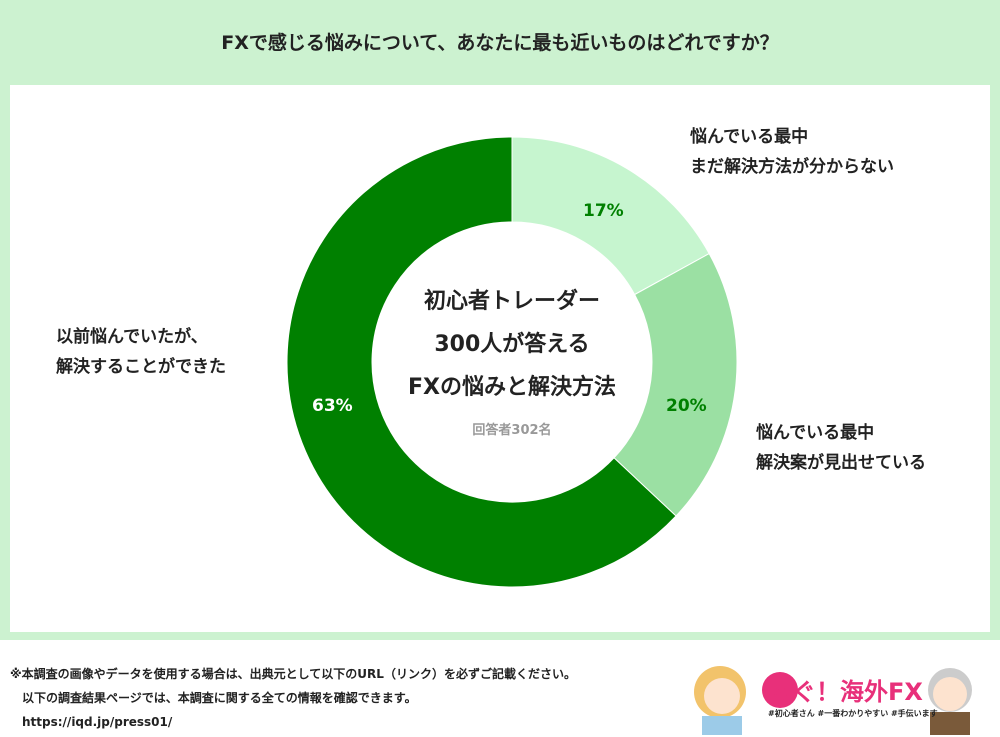 The width and height of the screenshot is (1000, 737). Describe the element at coordinates (686, 406) in the screenshot. I see `value-label-1: 20%` at that location.